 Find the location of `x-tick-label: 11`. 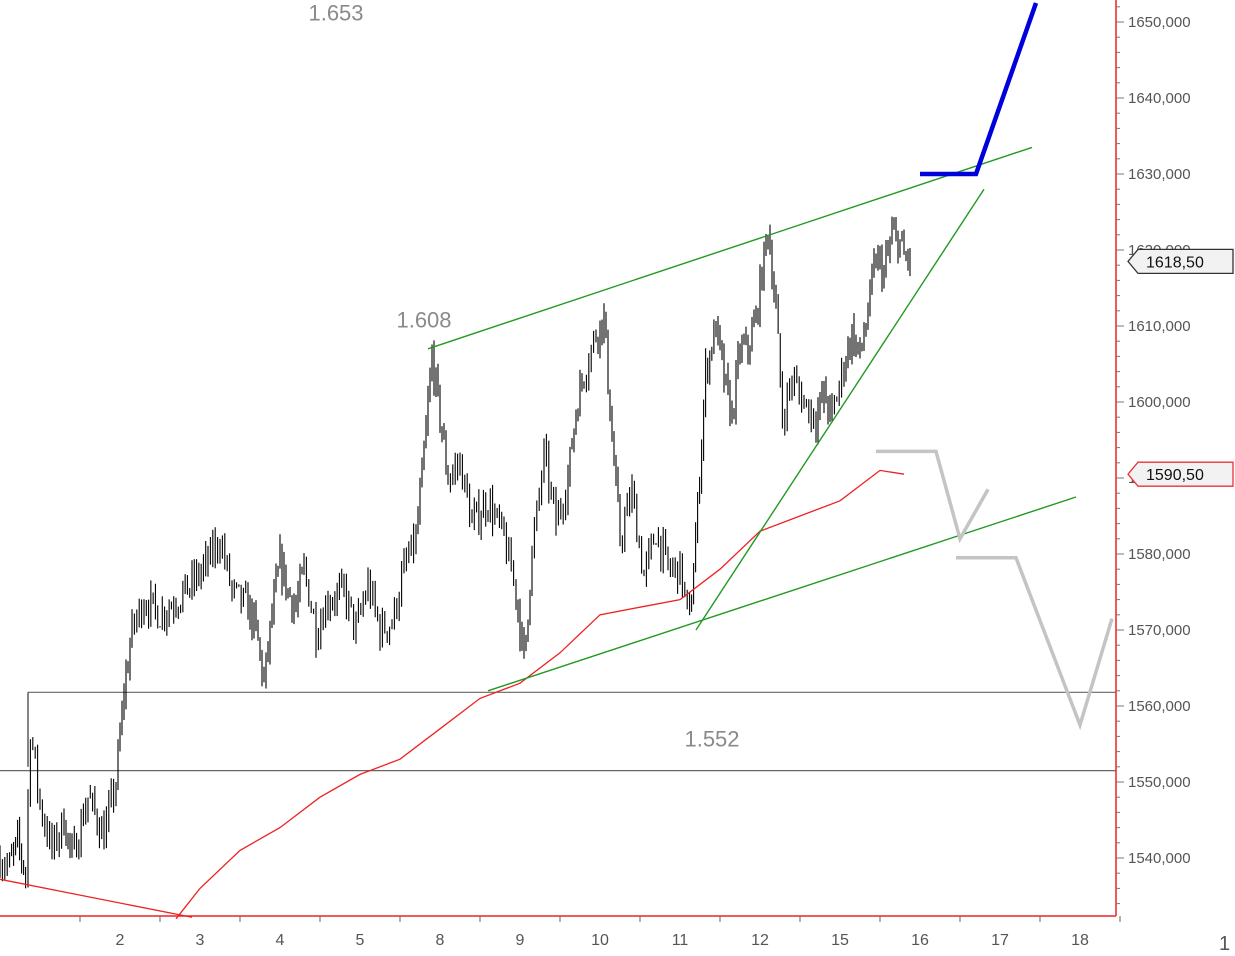

x-tick-label: 11 is located at coordinates (680, 940).